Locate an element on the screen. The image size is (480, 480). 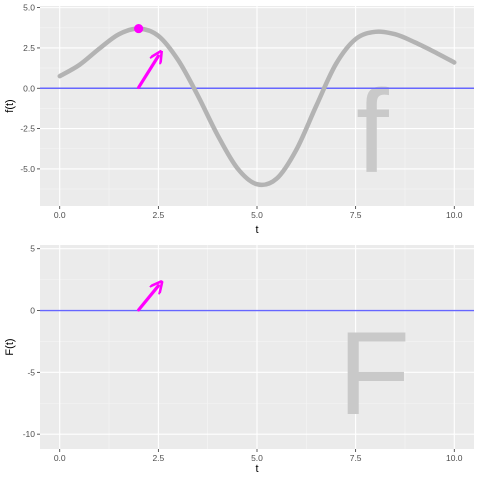
top-panel-y-axis-title: f(t) is located at coordinates (10, 105).